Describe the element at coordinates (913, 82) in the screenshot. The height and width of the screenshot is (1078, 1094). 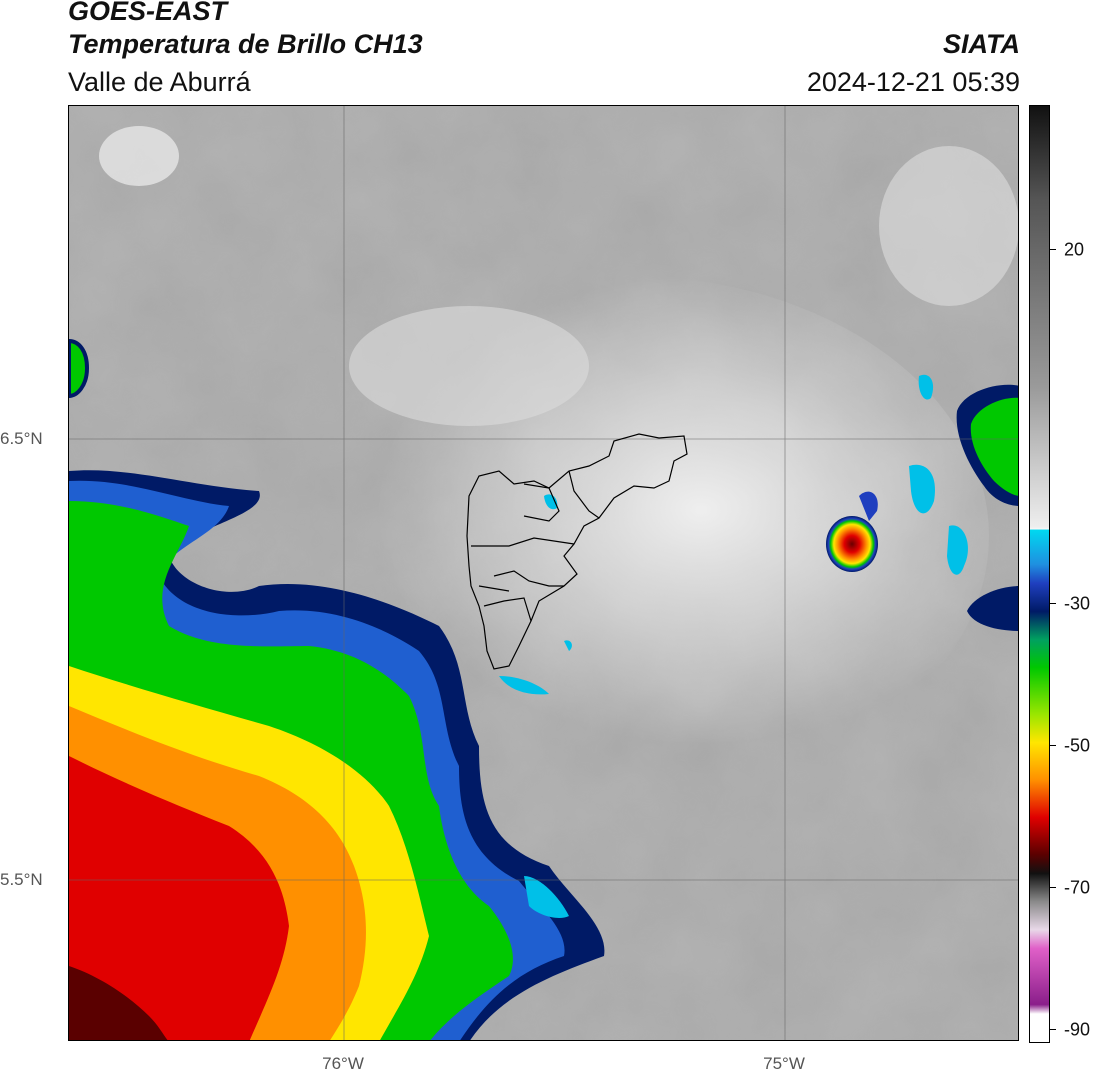
I see `datetime-label: 2024-12-21 05:39` at that location.